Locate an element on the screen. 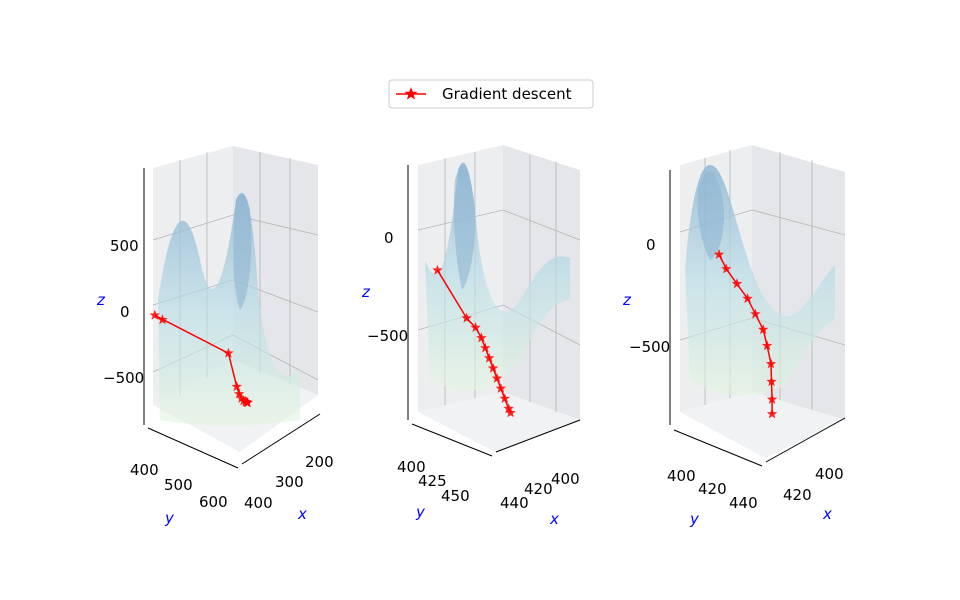 The image size is (960, 600). legend-label: Gradient descent is located at coordinates (507, 94).